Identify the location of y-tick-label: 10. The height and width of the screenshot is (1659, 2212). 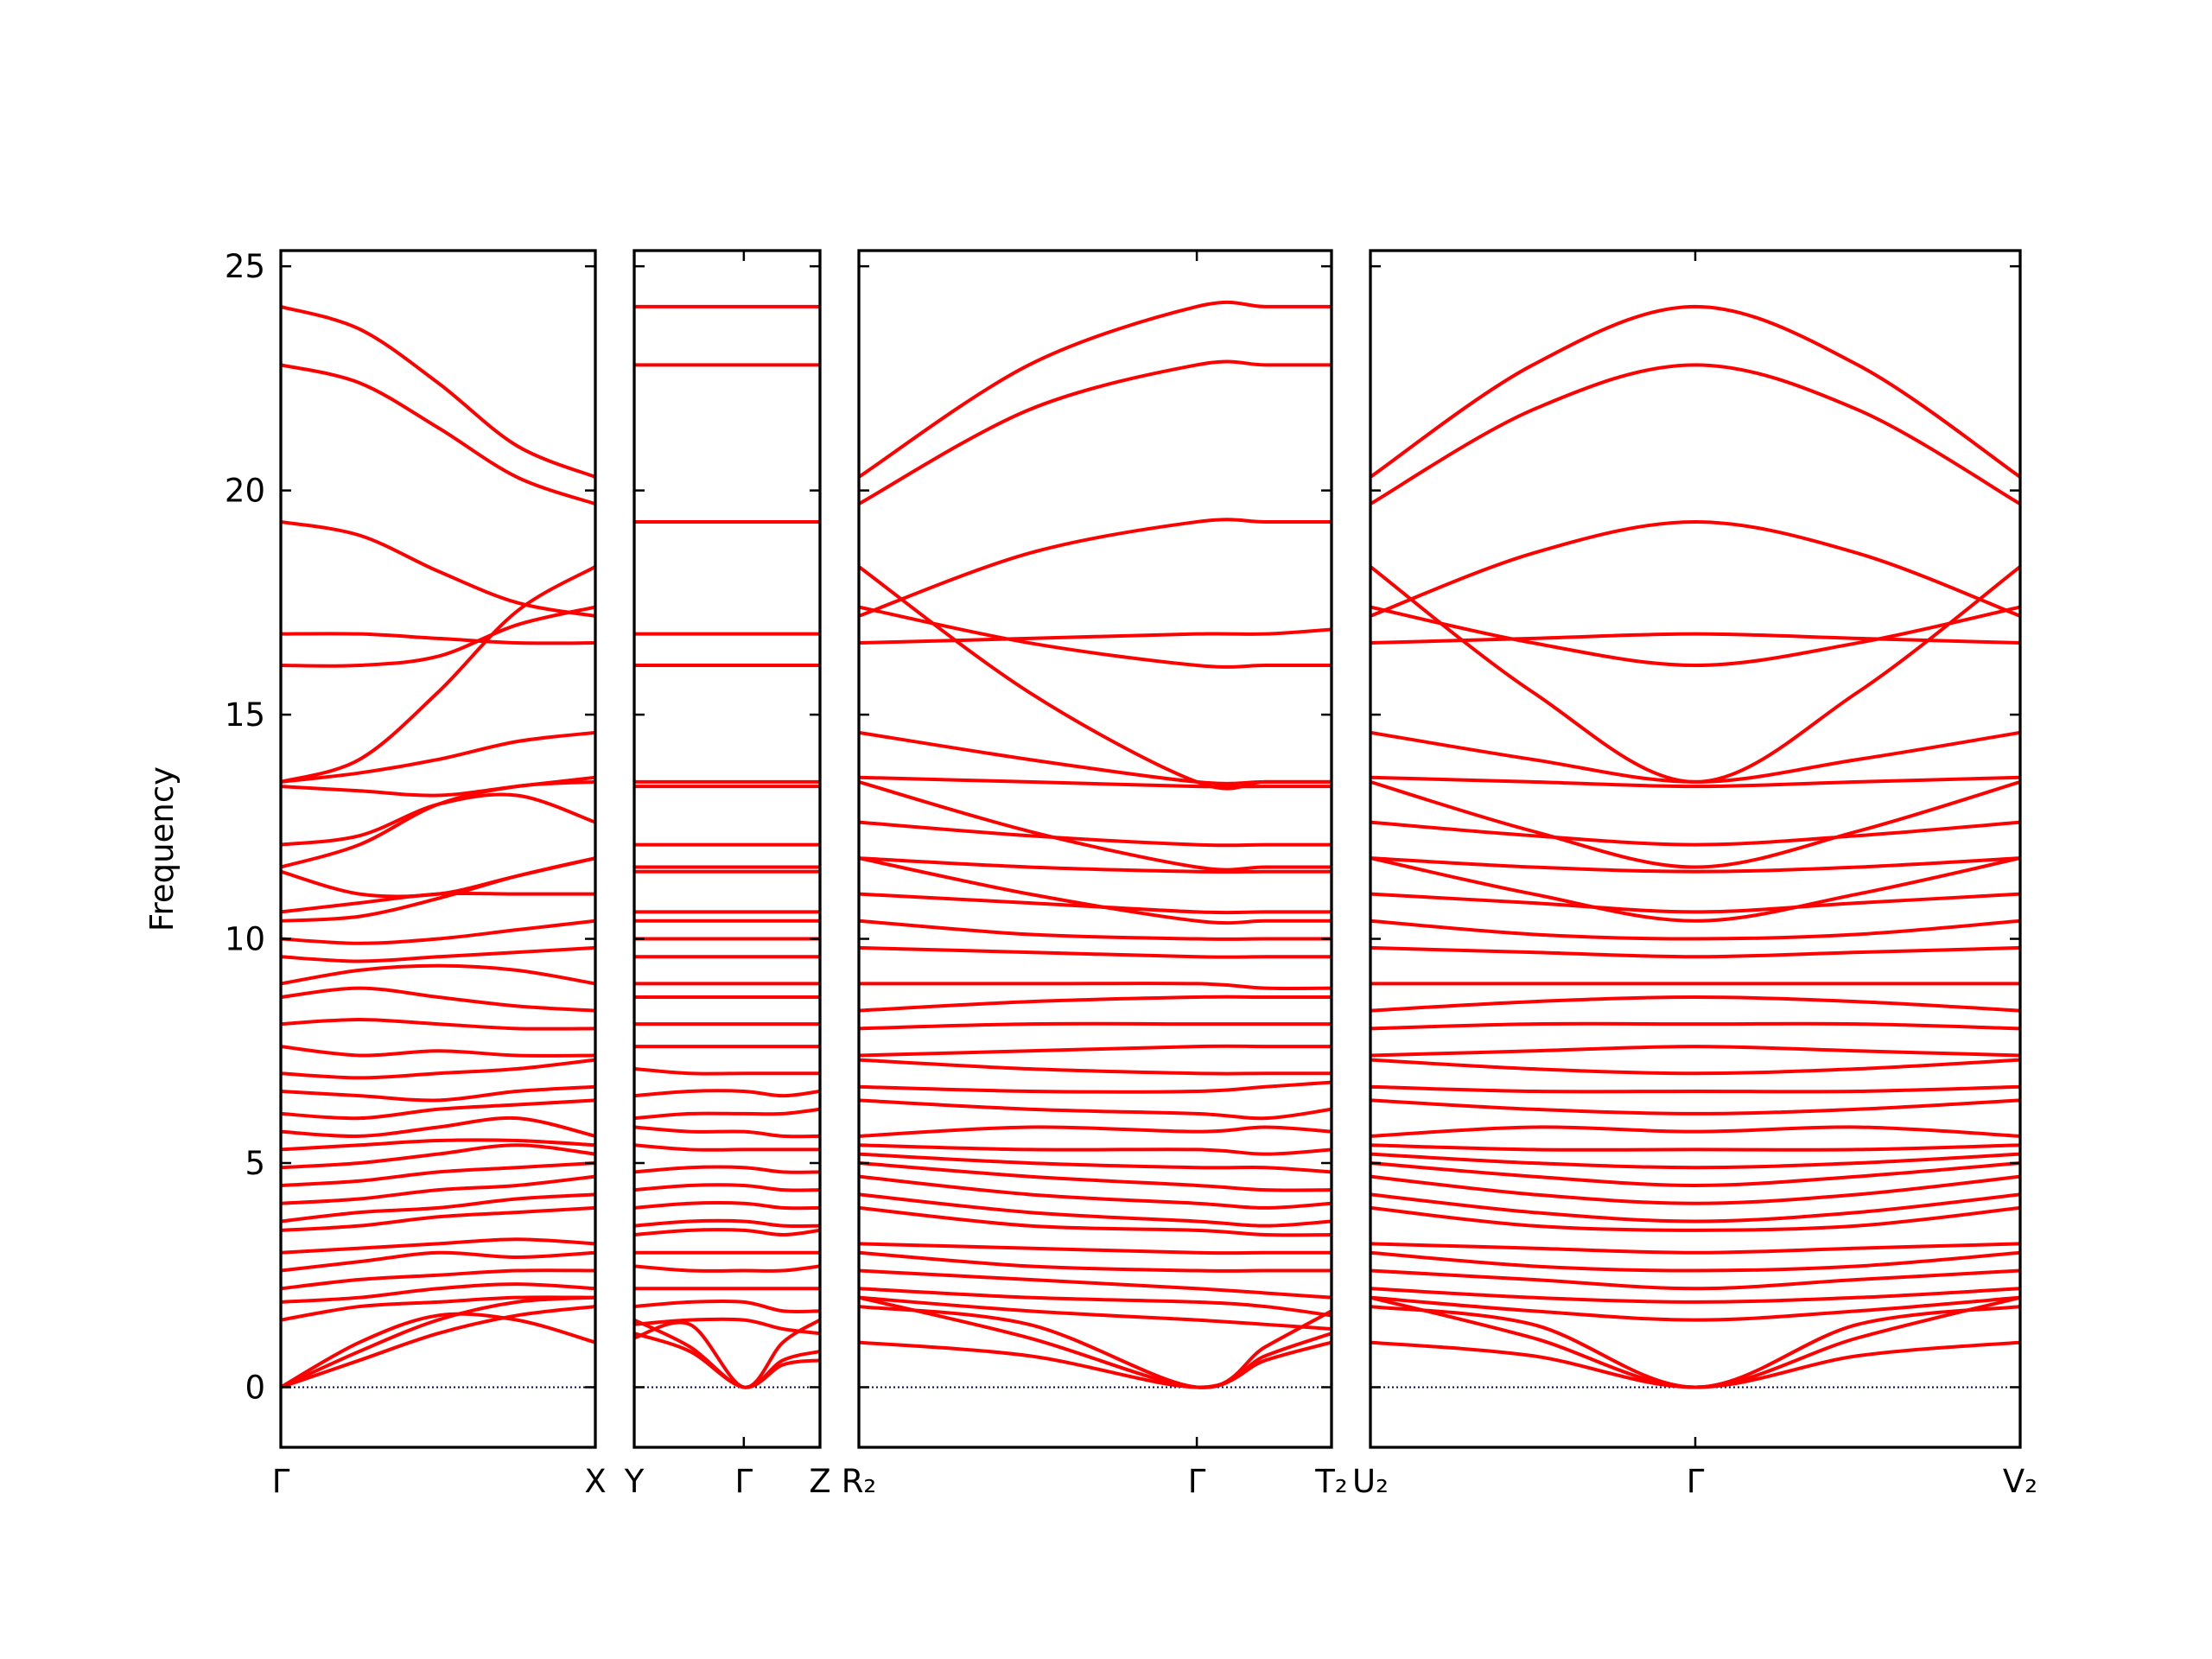
(245, 940).